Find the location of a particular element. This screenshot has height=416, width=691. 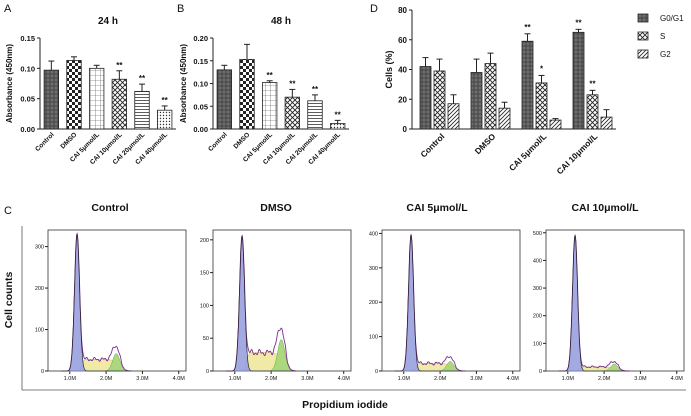

histogram-2: DMSO 0 50 100 150 200 1.0M 2.0M 3.0M 4.0M is located at coordinates (276, 292).